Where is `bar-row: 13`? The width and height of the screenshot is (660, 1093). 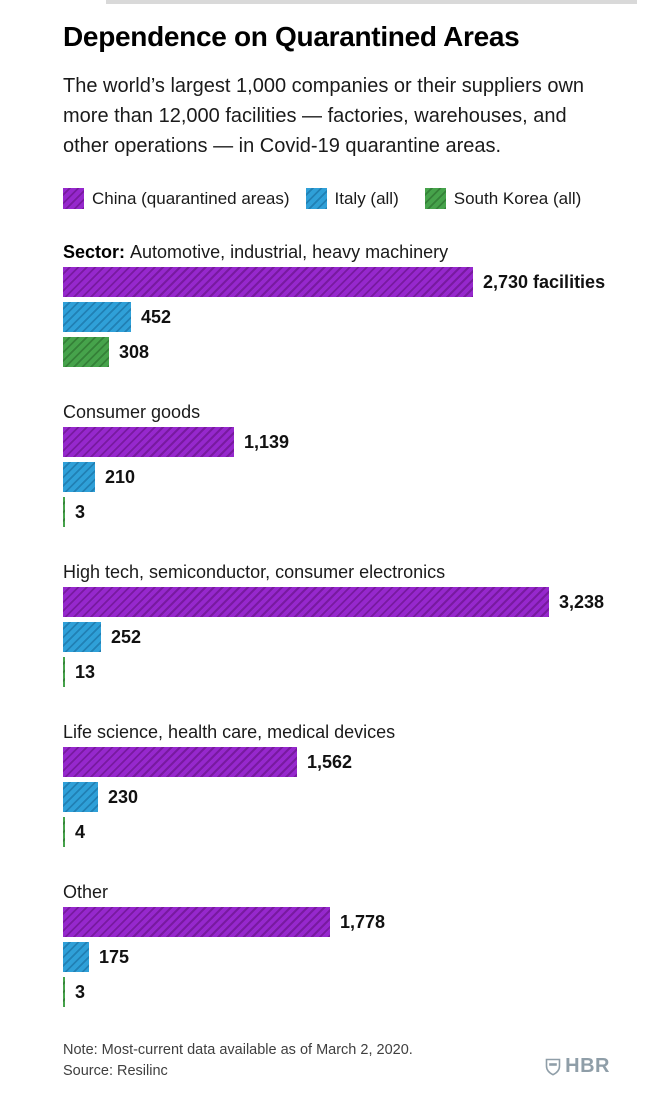 bar-row: 13 is located at coordinates (336, 672).